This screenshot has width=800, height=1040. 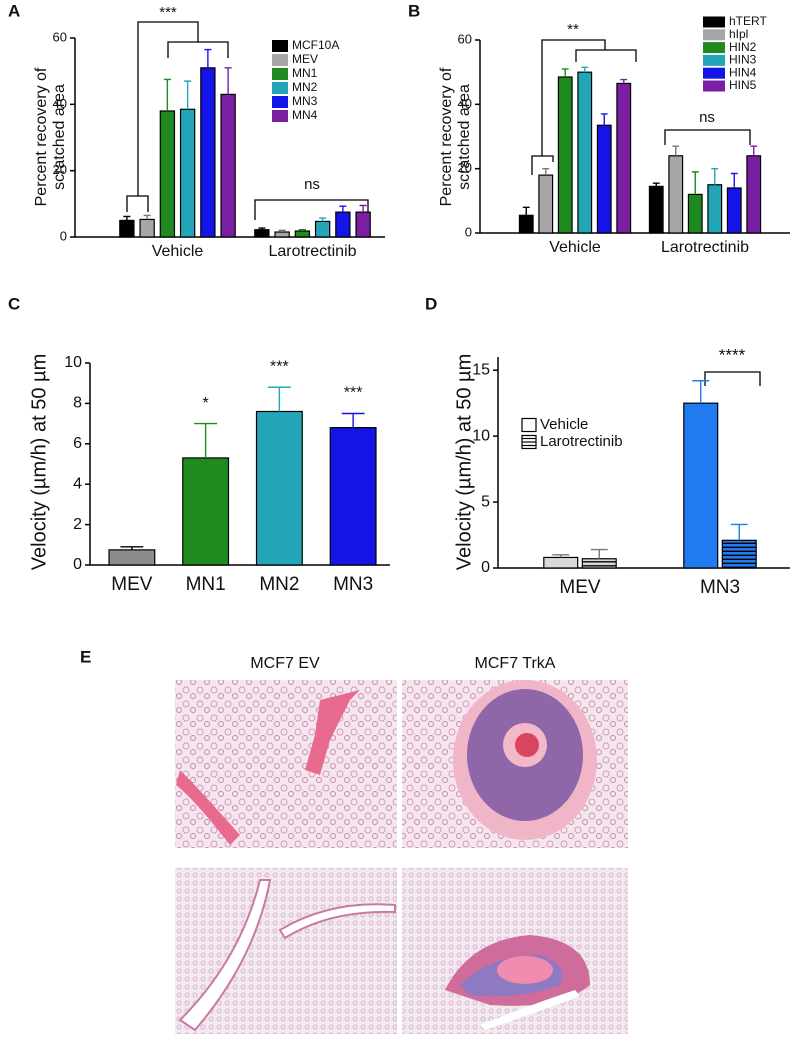 I want to click on y-tick-label: 20, so click(x=465, y=167).